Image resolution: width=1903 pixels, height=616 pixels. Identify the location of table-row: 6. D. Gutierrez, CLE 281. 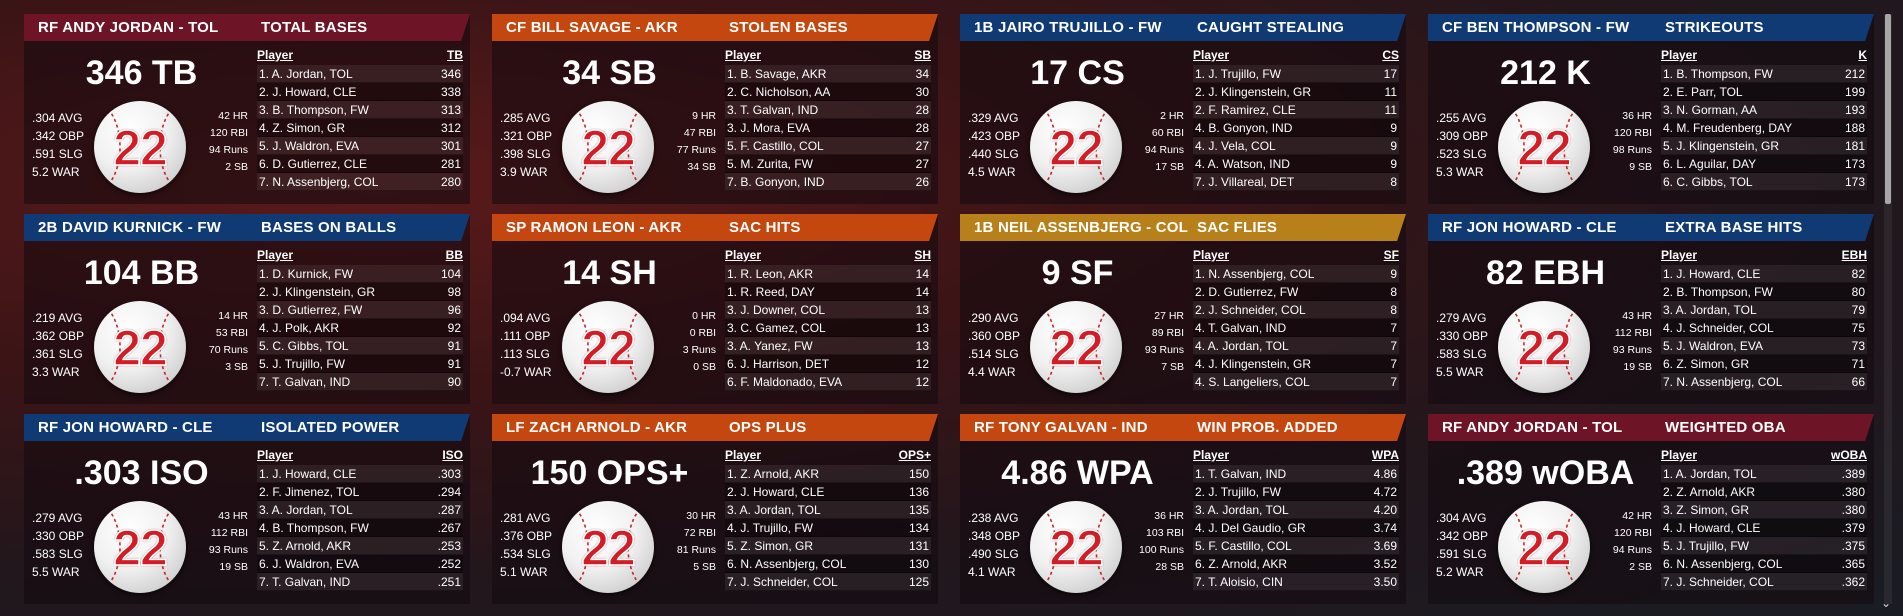
(360, 164).